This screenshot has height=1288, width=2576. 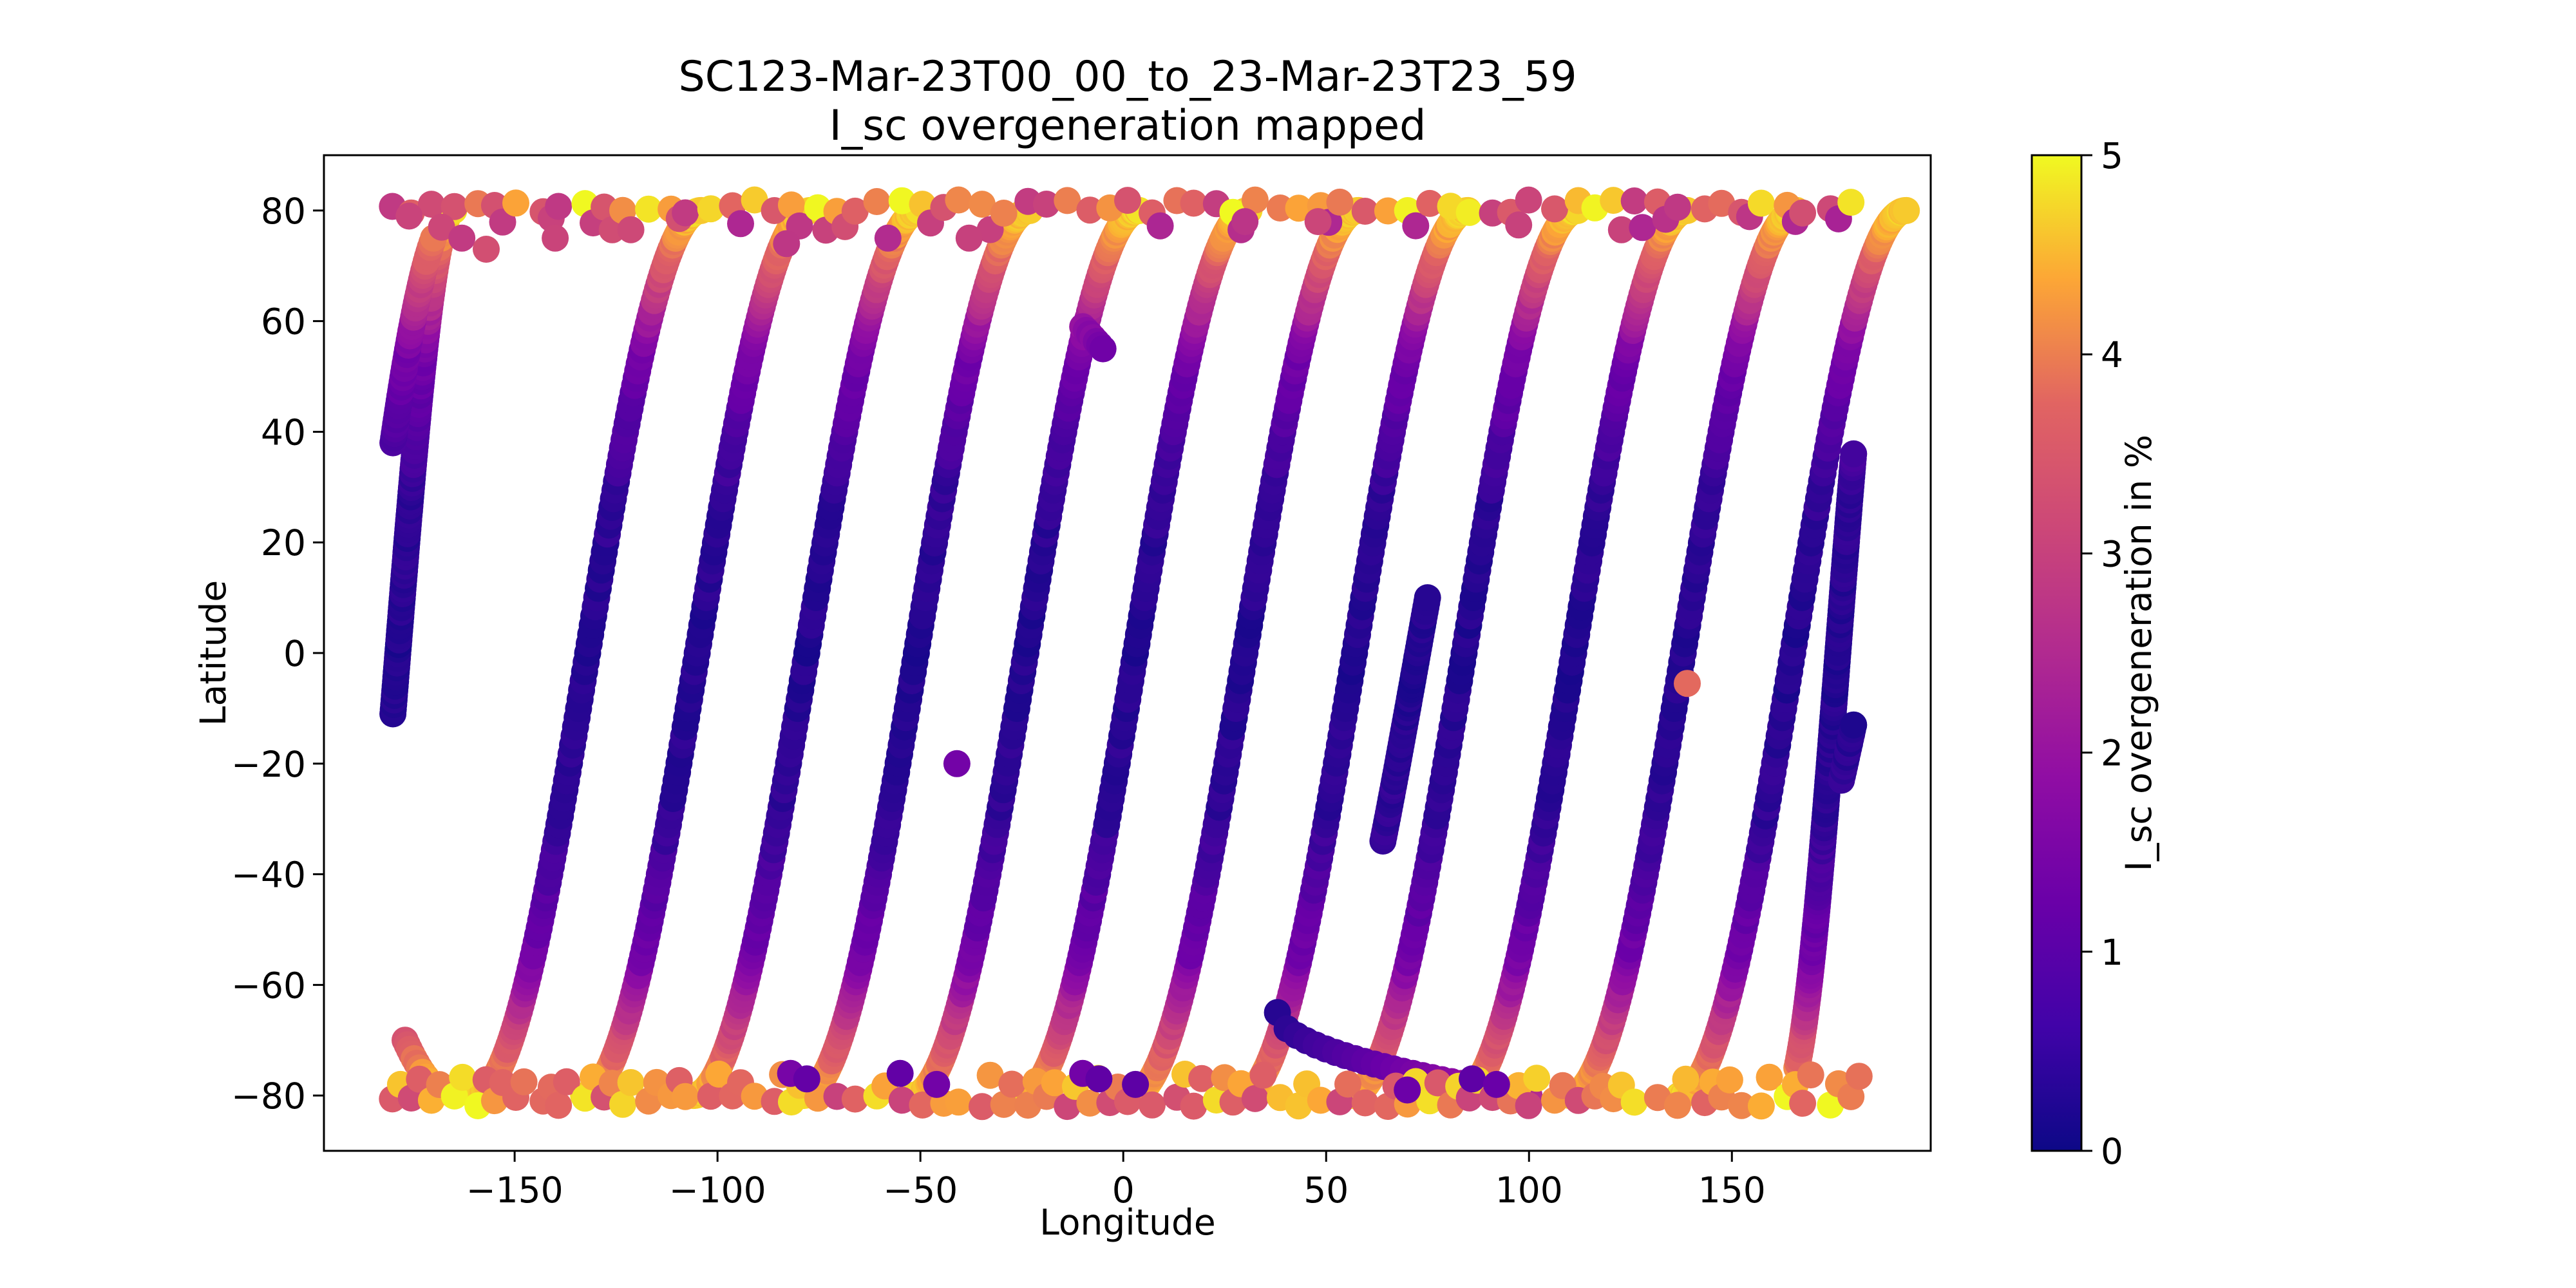 What do you see at coordinates (2112, 753) in the screenshot?
I see `colorbar-tick-label: 2` at bounding box center [2112, 753].